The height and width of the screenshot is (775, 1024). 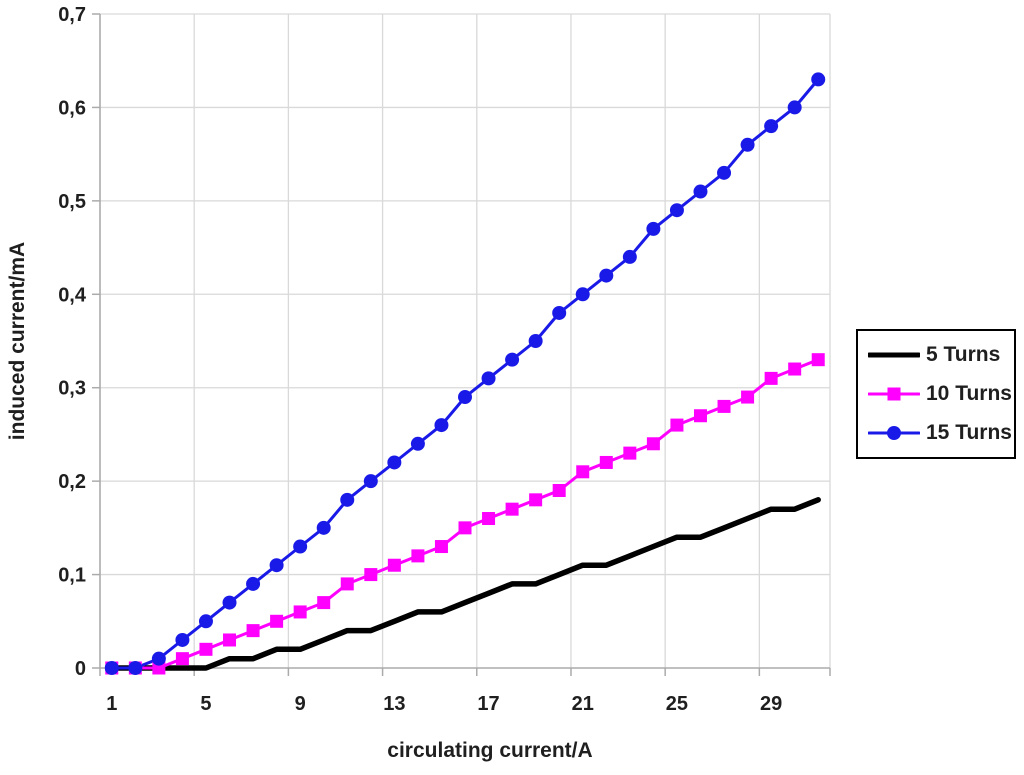 What do you see at coordinates (488, 704) in the screenshot?
I see `x-tick-label: 17` at bounding box center [488, 704].